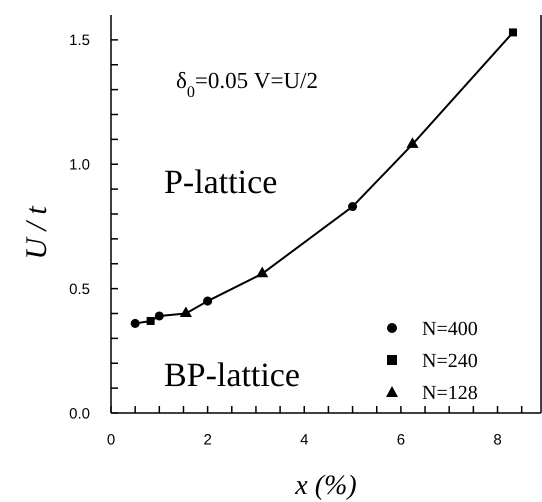  What do you see at coordinates (207, 440) in the screenshot?
I see `x-tick-label: 2` at bounding box center [207, 440].